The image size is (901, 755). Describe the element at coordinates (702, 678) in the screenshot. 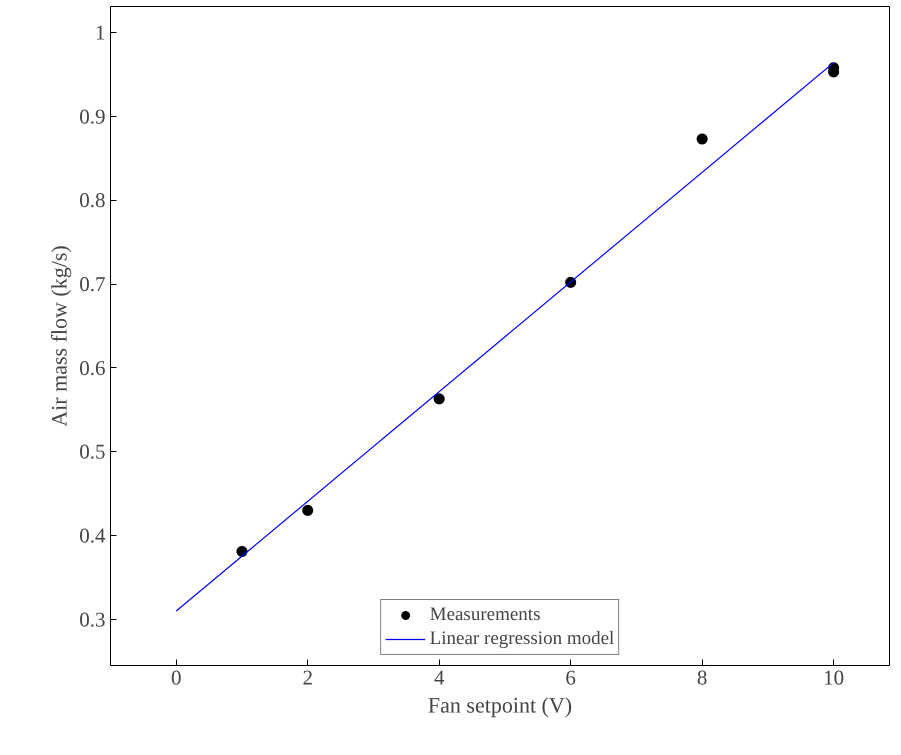

I see `x-tick-label: 8` at that location.